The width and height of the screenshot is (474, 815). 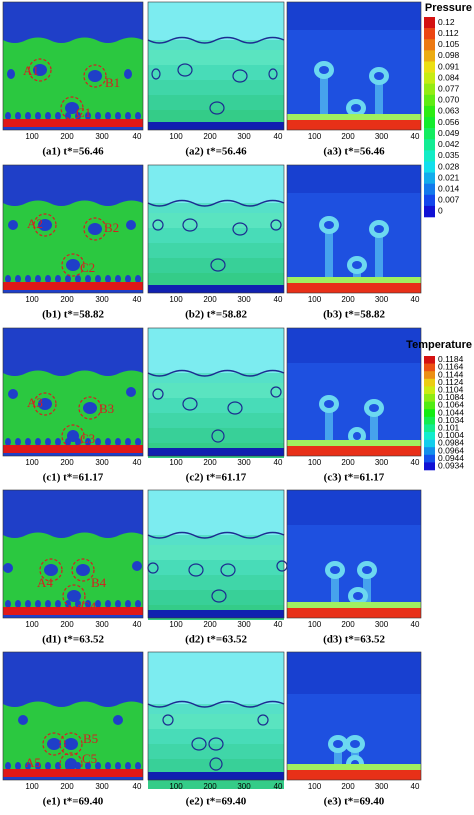 What do you see at coordinates (440, 211) in the screenshot?
I see `legend-label: 0` at bounding box center [440, 211].